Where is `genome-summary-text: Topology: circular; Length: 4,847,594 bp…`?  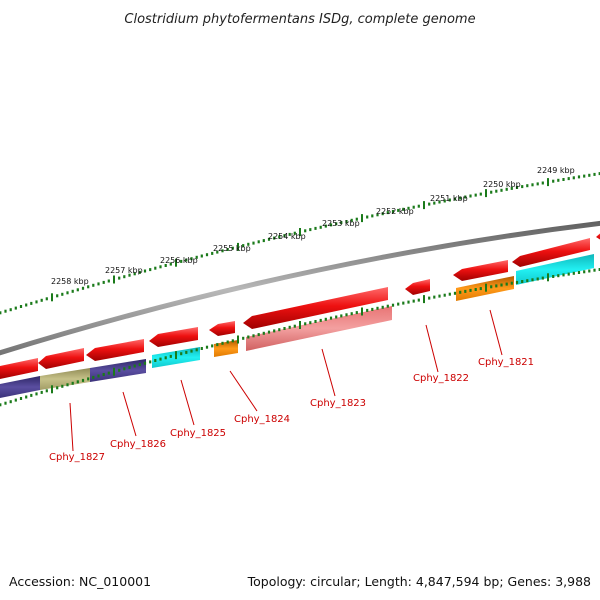
genome-summary-text: Topology: circular; Length: 4,847,594 bp… is located at coordinates (419, 581).